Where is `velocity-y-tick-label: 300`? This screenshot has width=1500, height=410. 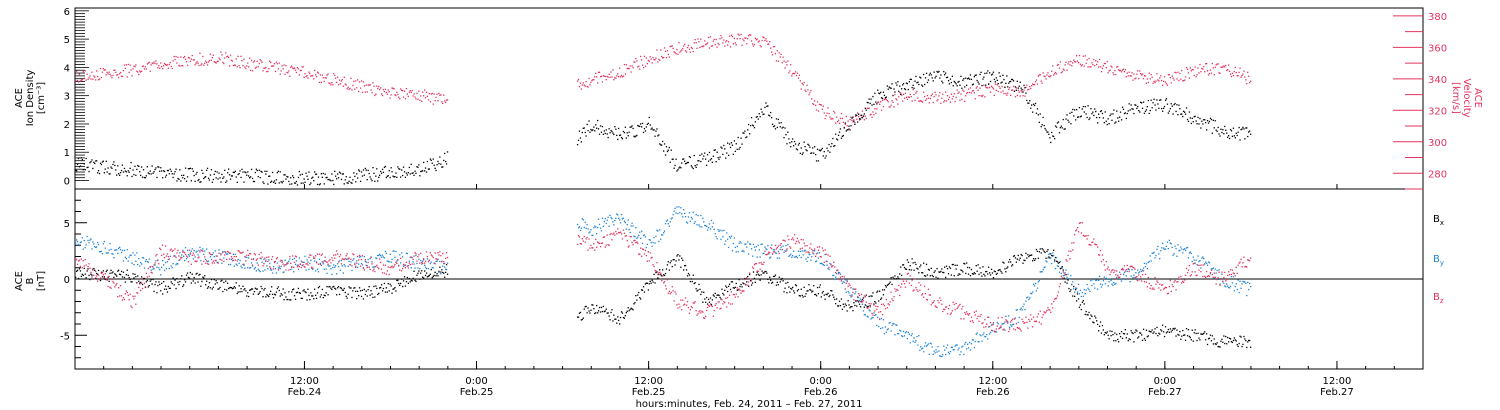
velocity-y-tick-label: 300 is located at coordinates (1437, 143).